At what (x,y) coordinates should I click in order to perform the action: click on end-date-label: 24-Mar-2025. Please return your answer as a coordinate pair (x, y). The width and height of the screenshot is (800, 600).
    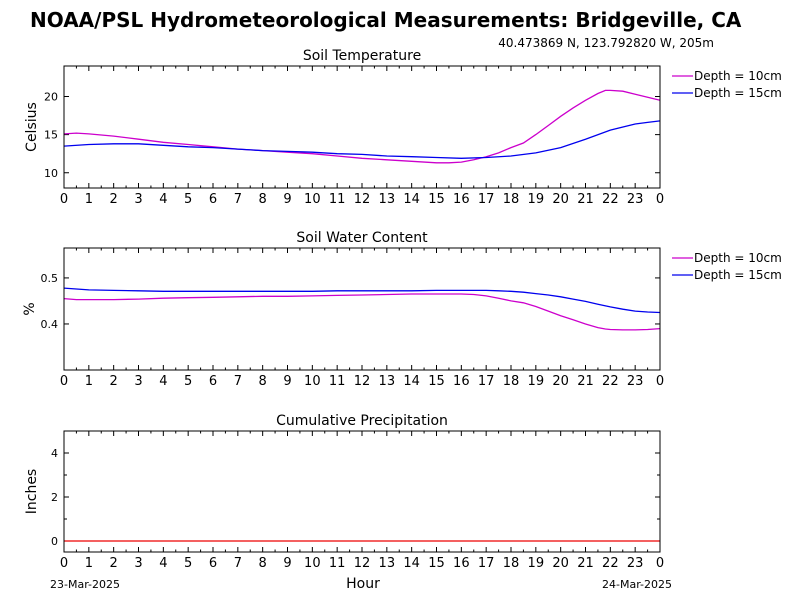
    Looking at the image, I should click on (637, 584).